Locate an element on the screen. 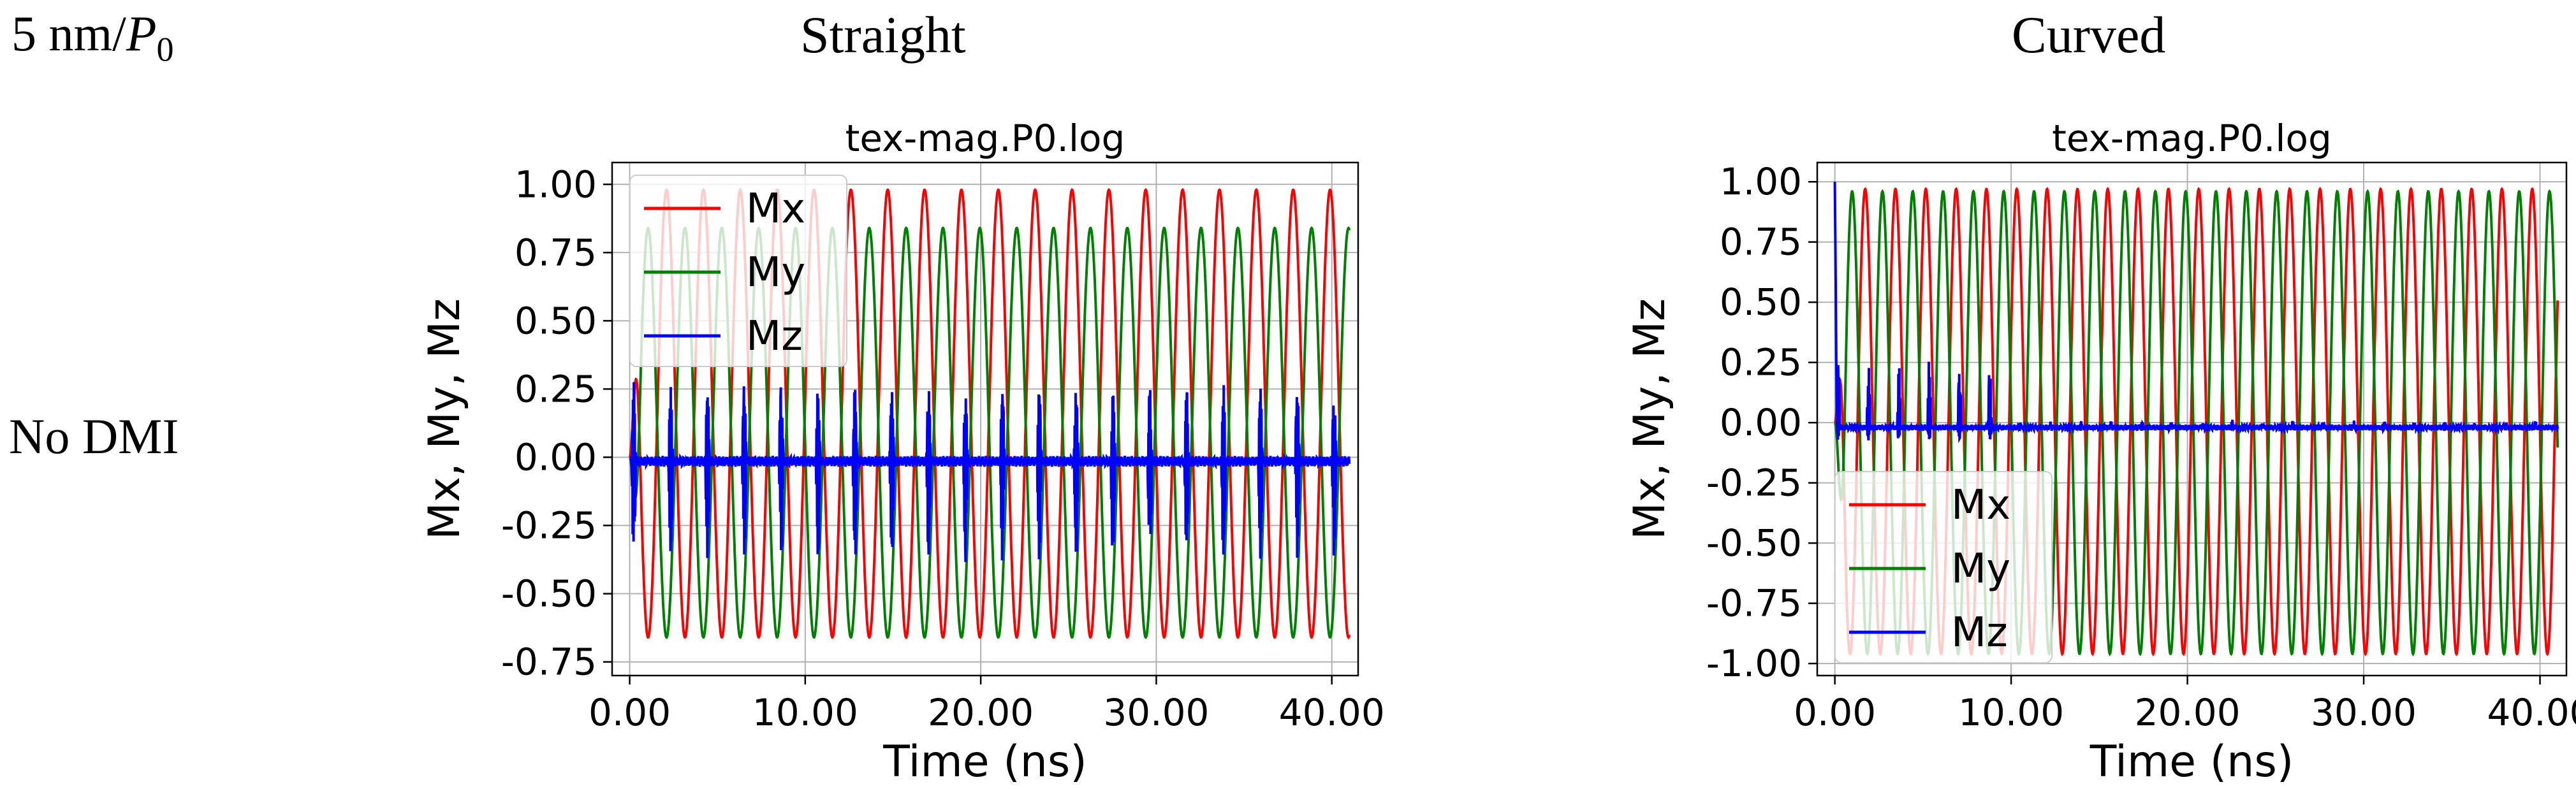 This screenshot has width=2576, height=789. scale-label: 5 nm/P0 is located at coordinates (92, 37).